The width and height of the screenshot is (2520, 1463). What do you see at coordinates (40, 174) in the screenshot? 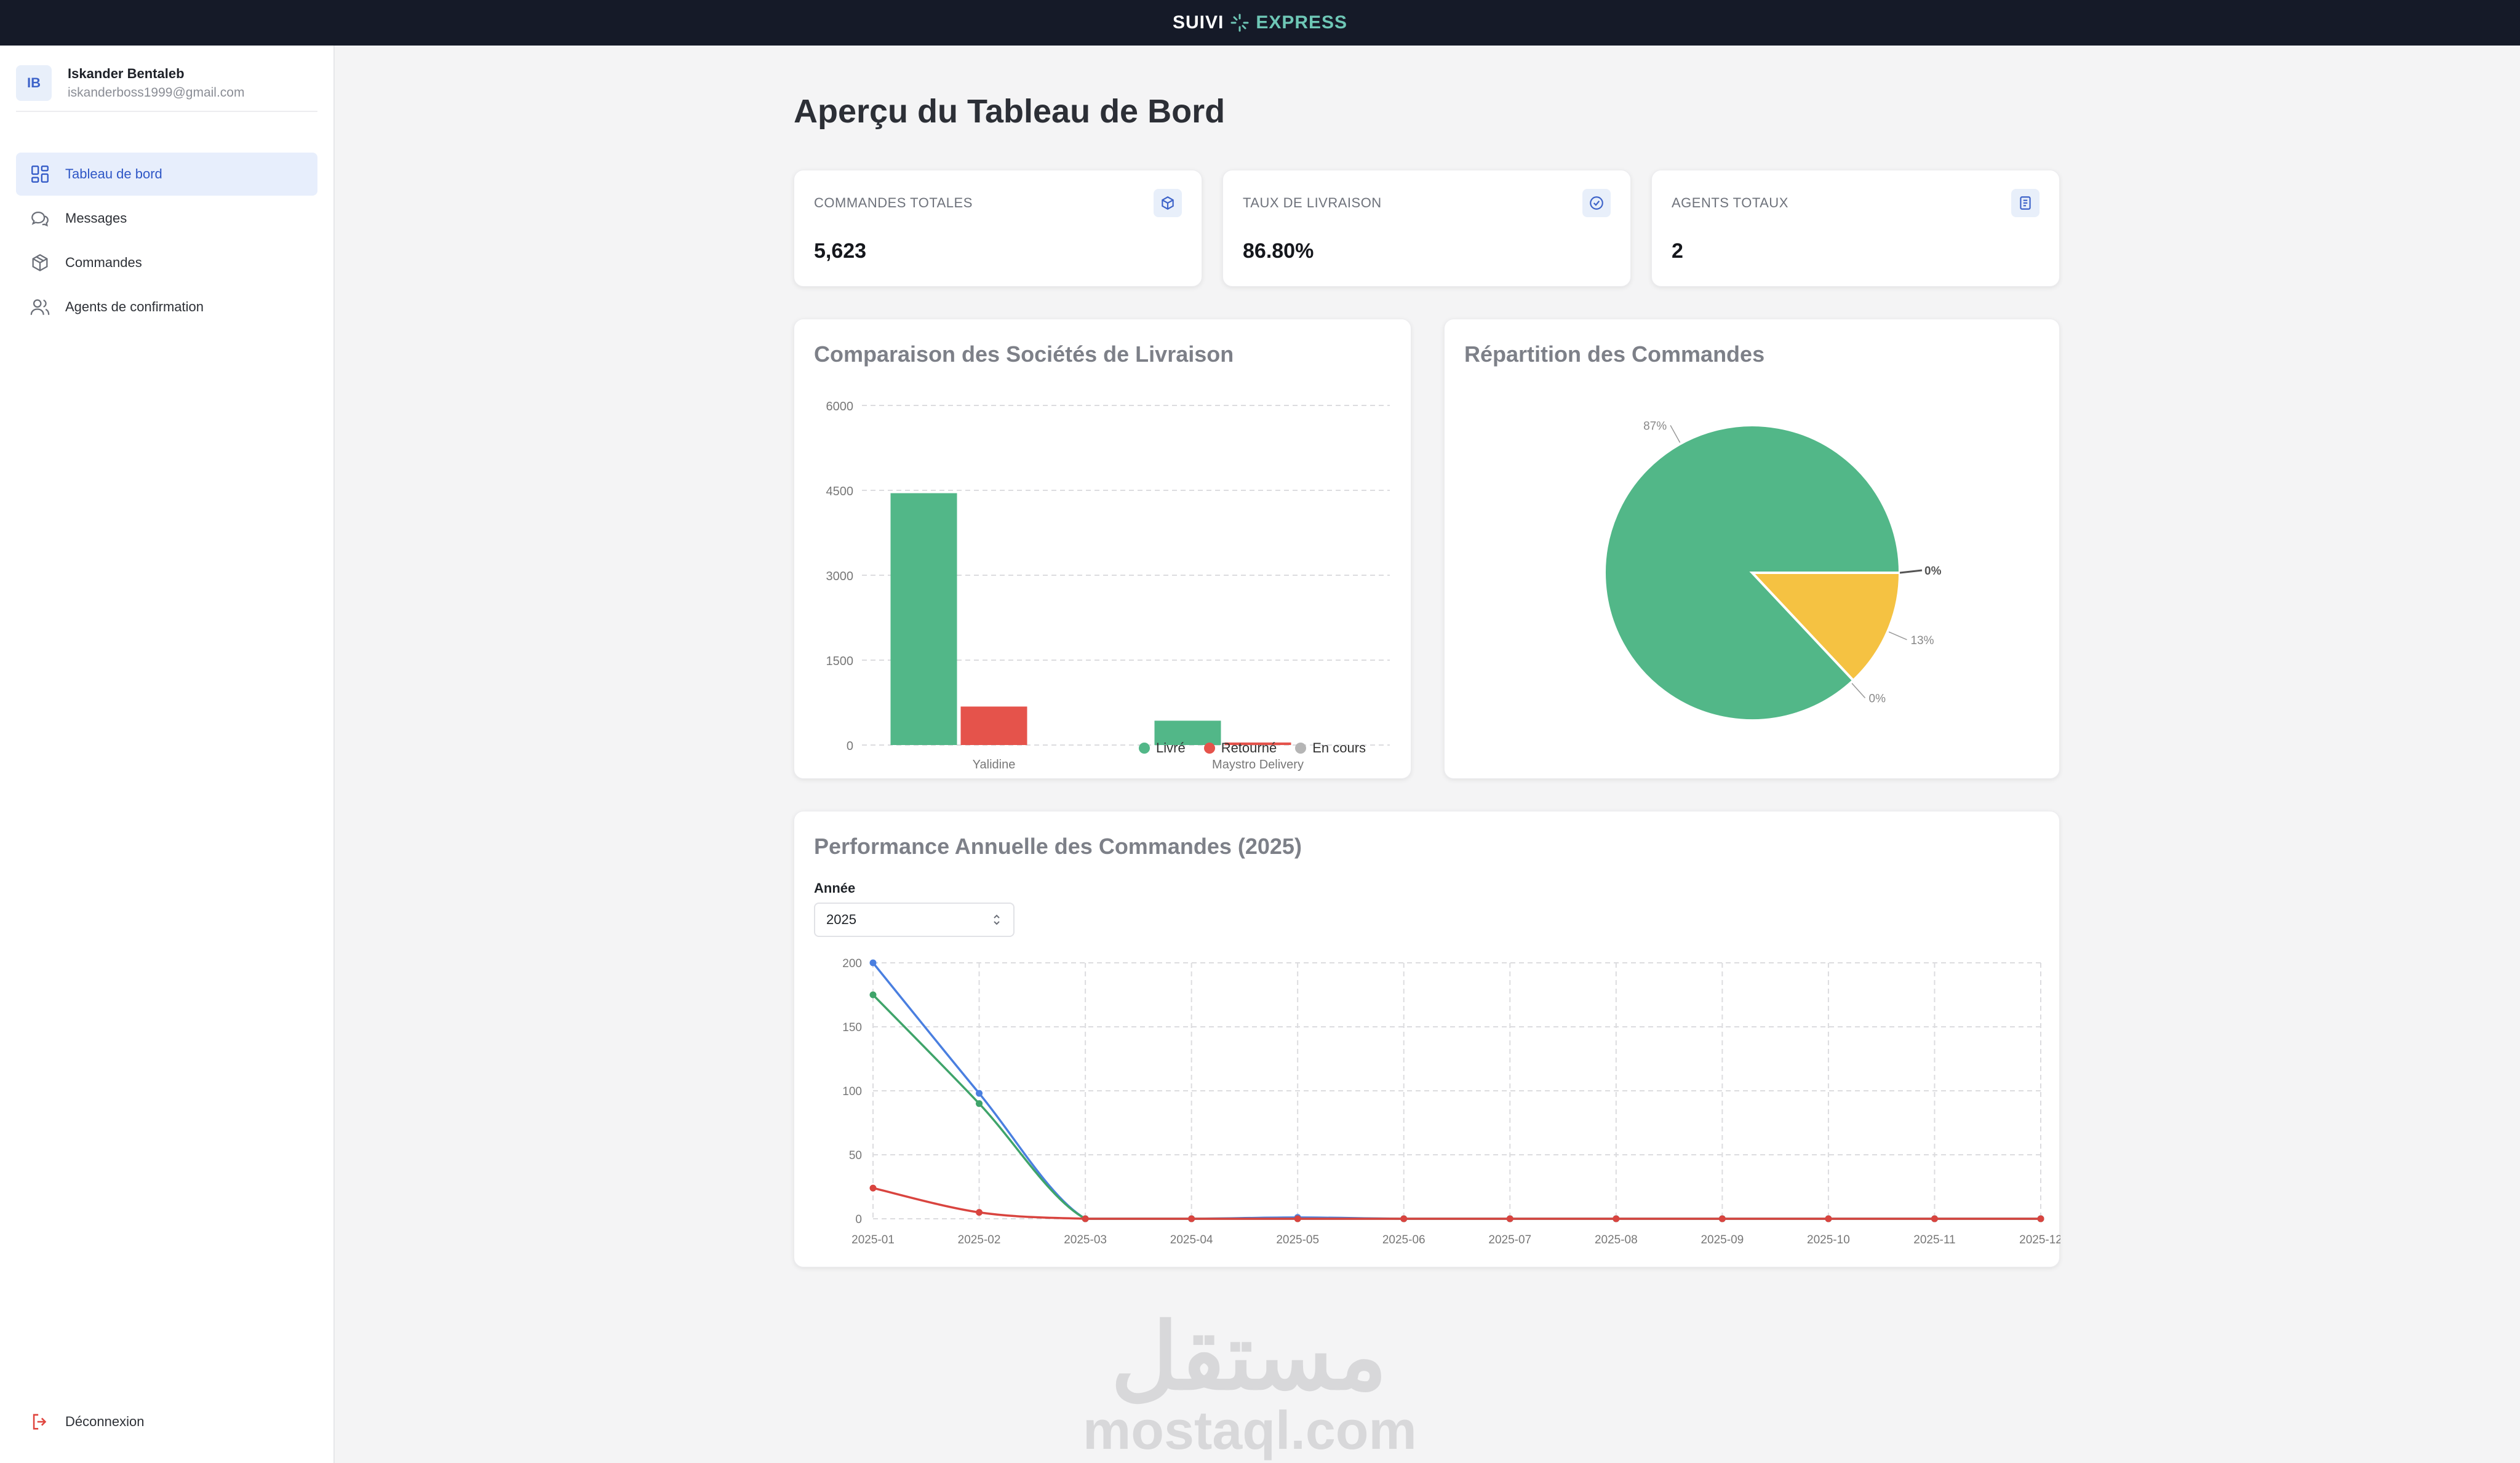
I see `dashboard-grid-icon` at bounding box center [40, 174].